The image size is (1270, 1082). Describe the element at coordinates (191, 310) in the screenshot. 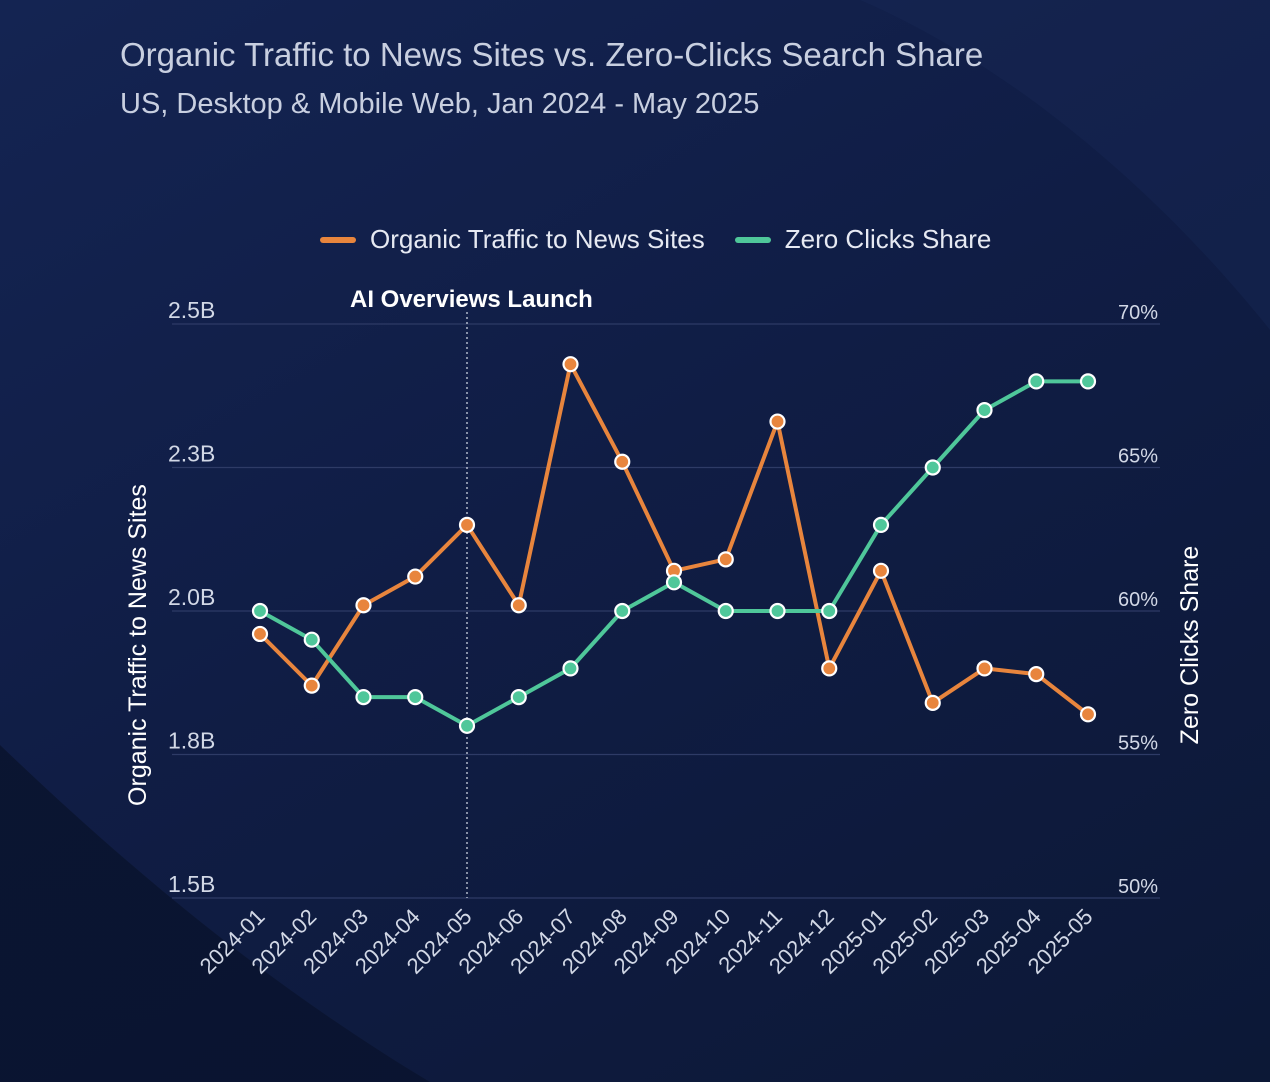

I see `left-tick-label: 2.5B` at that location.